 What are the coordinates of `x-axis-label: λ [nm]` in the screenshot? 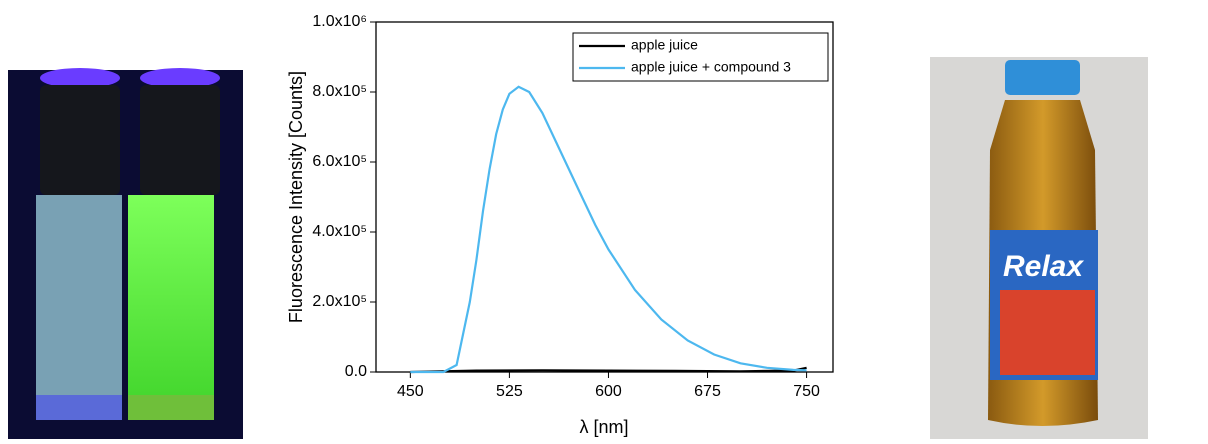 It's located at (603, 427).